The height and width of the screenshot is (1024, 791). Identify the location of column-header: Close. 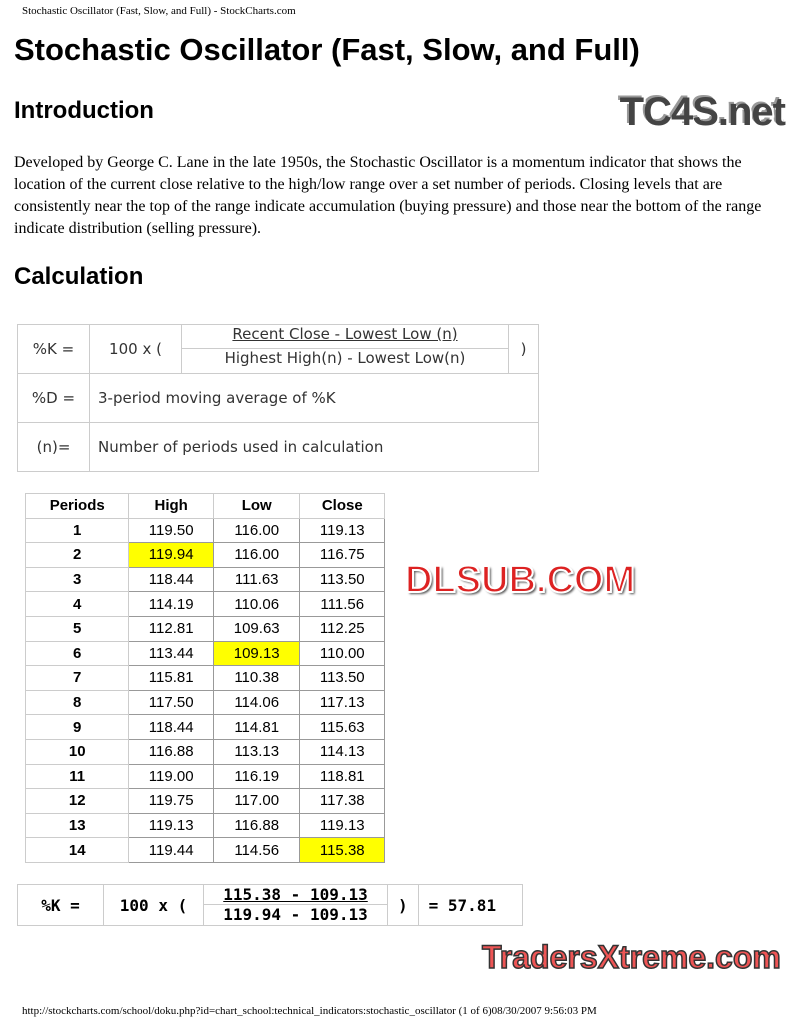
(342, 506).